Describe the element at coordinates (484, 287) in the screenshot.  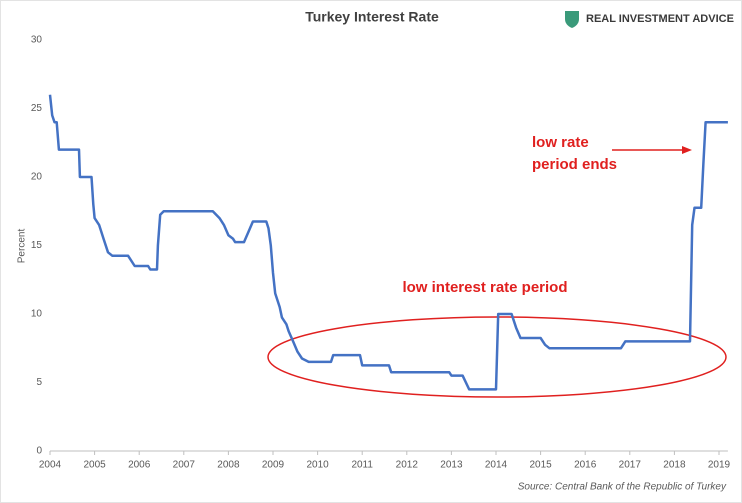
I see `annotation: low interest rate period` at that location.